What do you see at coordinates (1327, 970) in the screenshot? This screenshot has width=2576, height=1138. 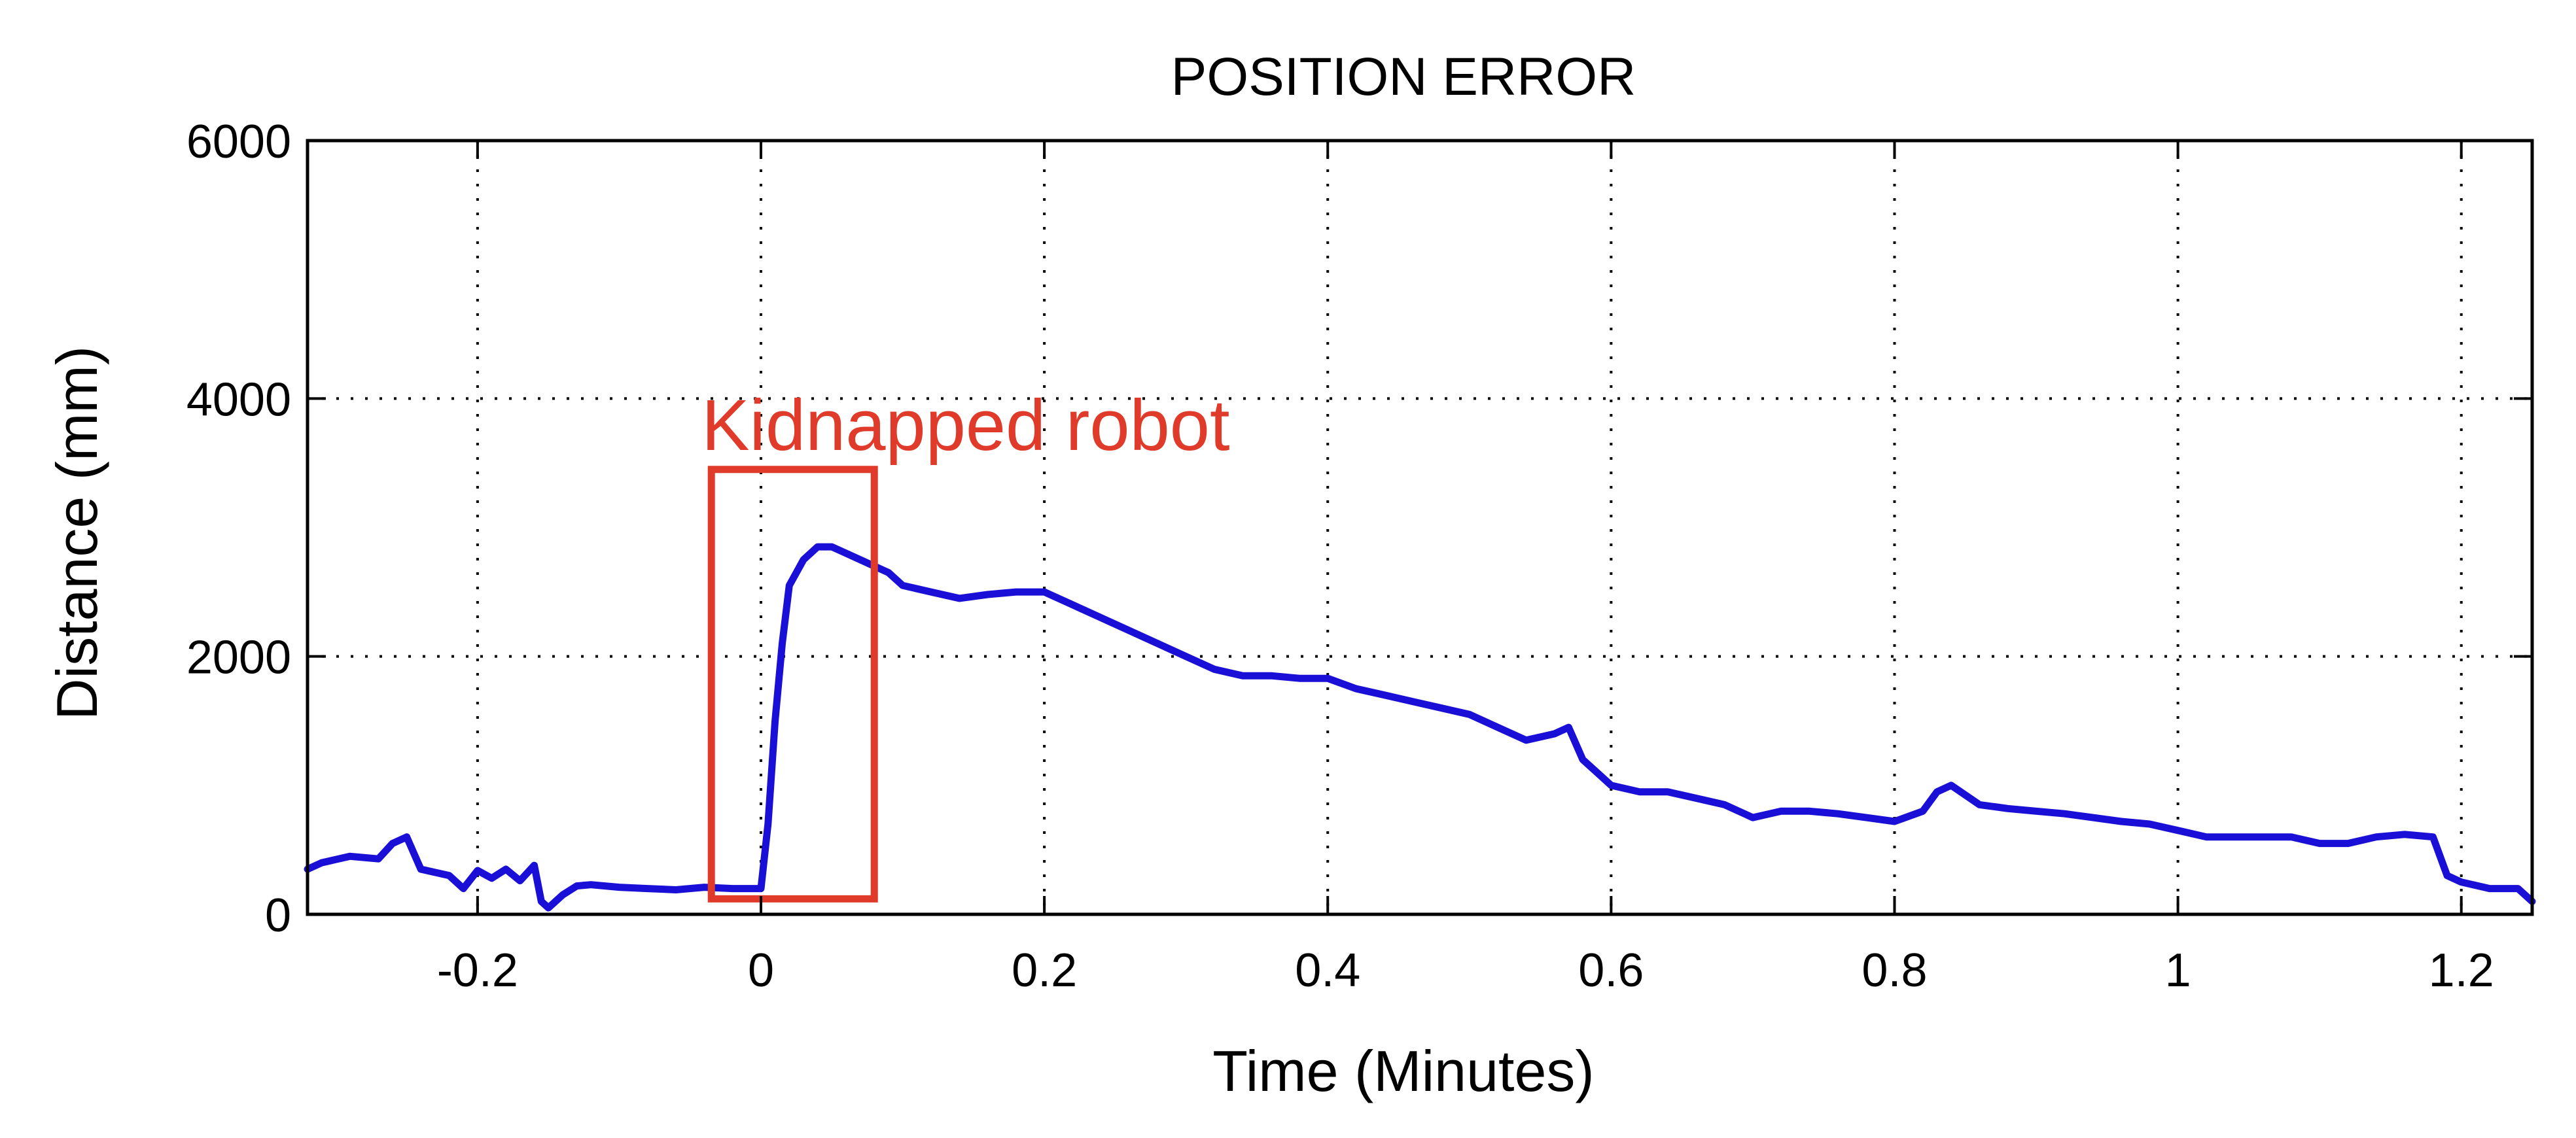 I see `x-tick-label: 0.4` at bounding box center [1327, 970].